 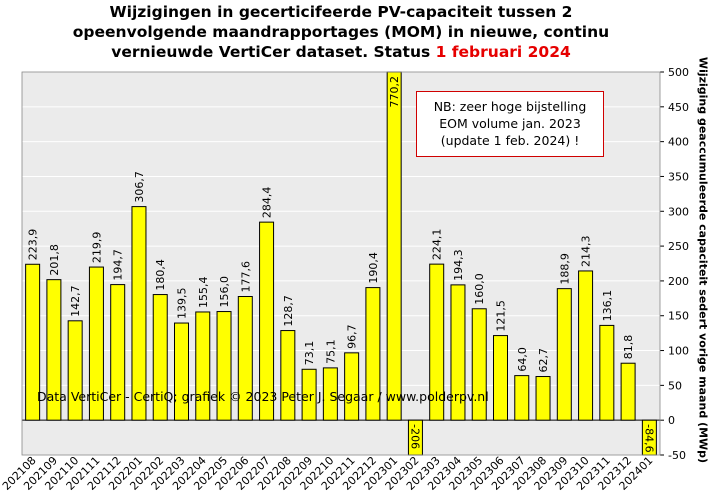 What do you see at coordinates (628, 347) in the screenshot?
I see `data-label: 81,8` at bounding box center [628, 347].